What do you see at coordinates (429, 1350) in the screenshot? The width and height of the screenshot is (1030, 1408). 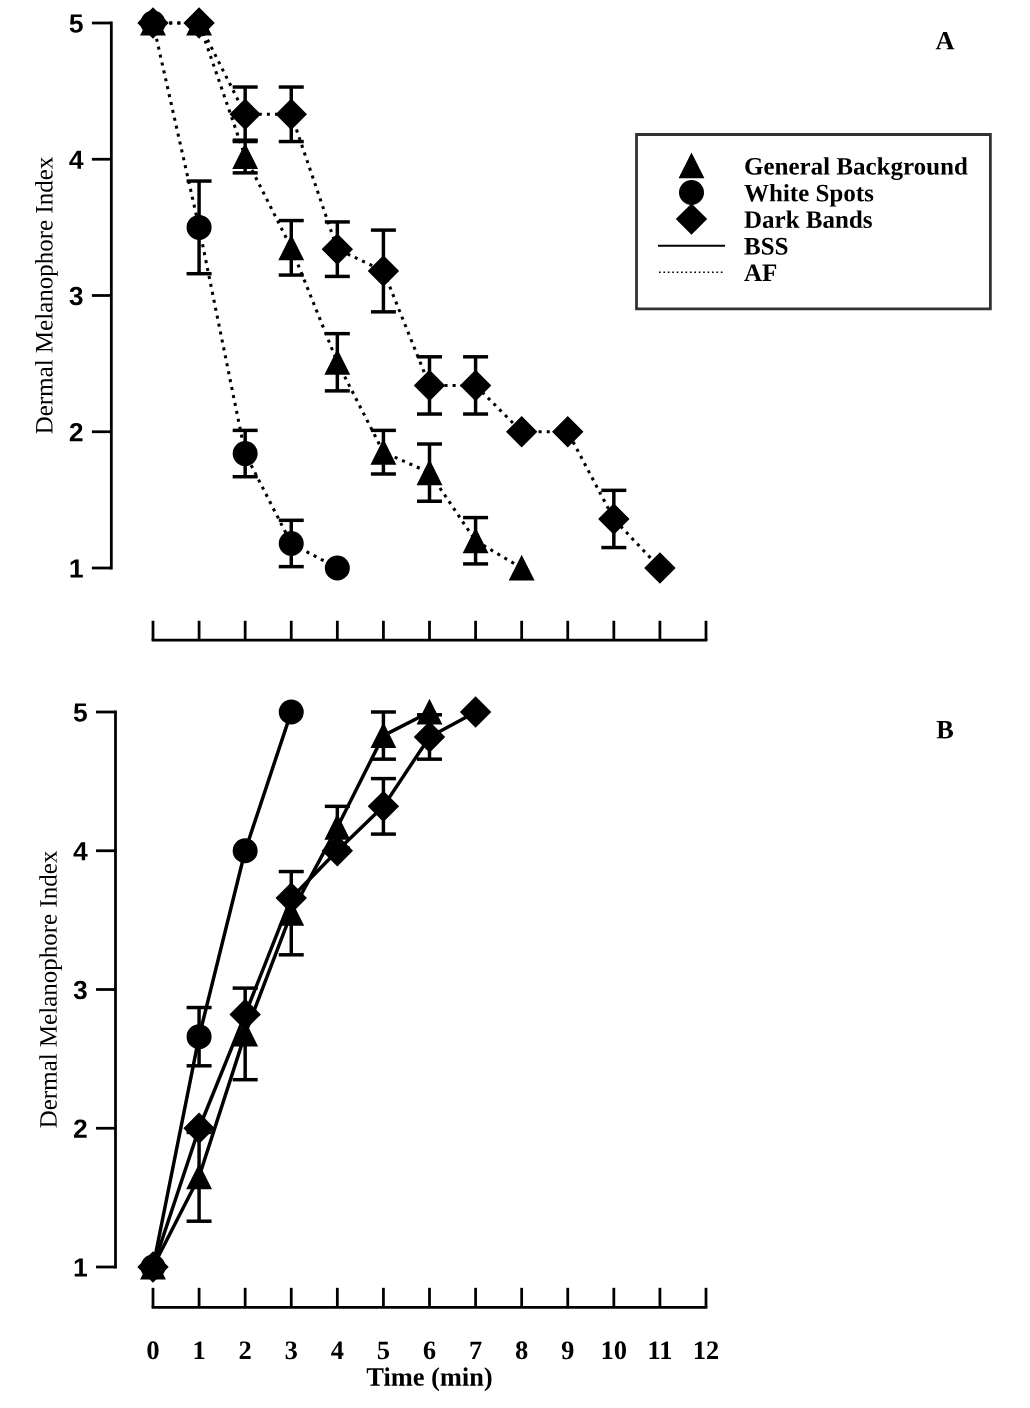 I see `x-tick-label: 6` at bounding box center [429, 1350].